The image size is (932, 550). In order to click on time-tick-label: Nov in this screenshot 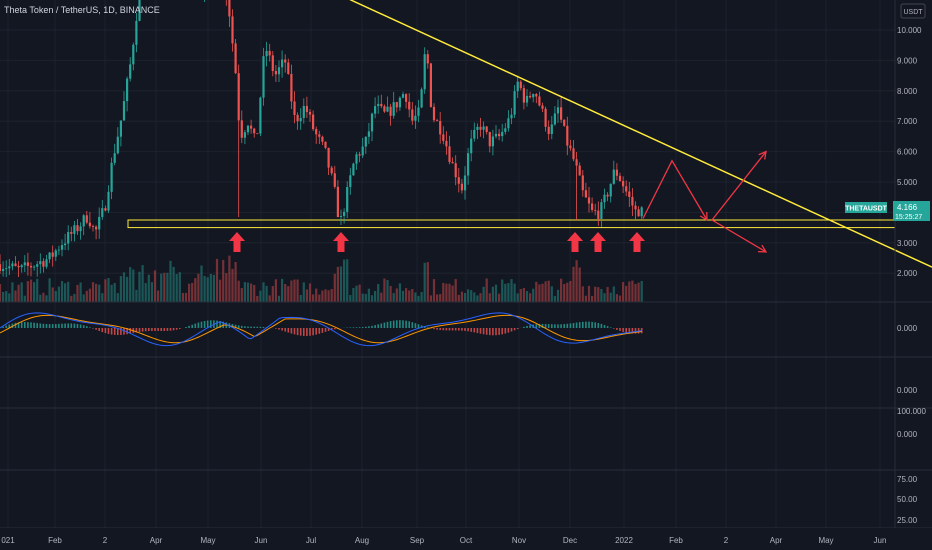, I will do `click(519, 540)`.